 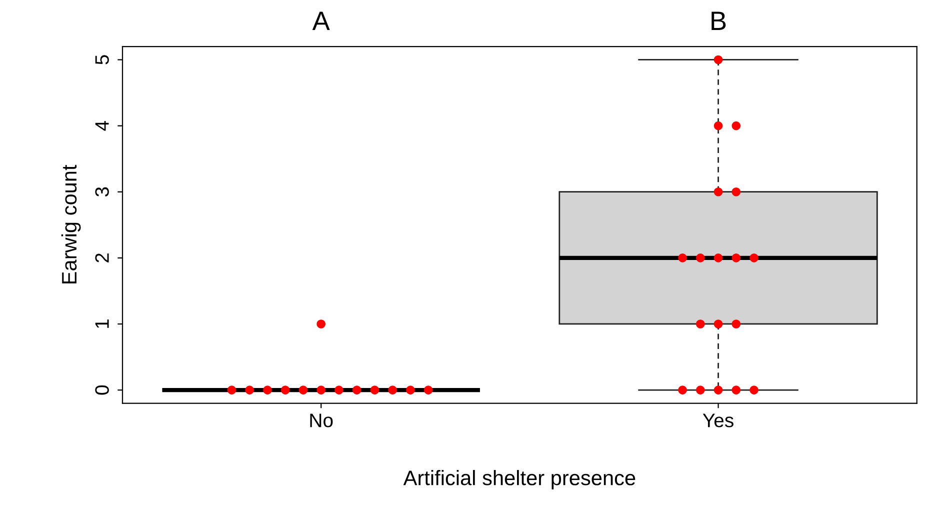 I want to click on y-tick-label: 5, so click(x=102, y=59).